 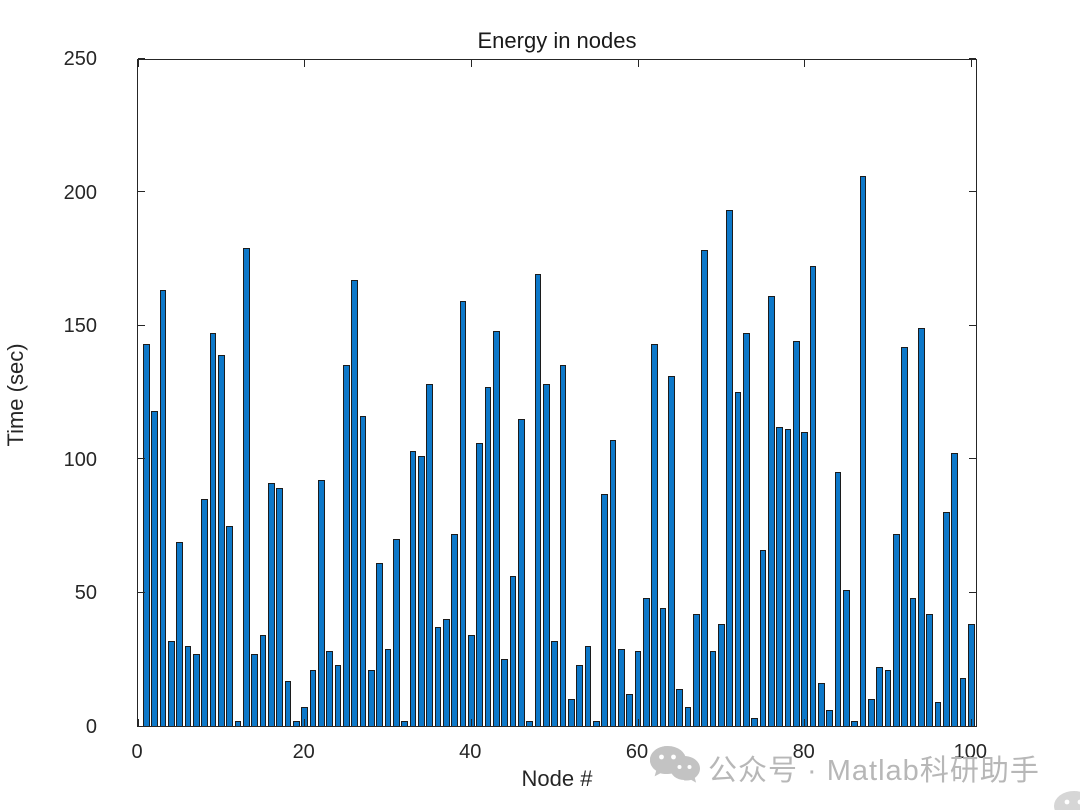 What do you see at coordinates (80, 59) in the screenshot?
I see `y-tick-label-250: 250` at bounding box center [80, 59].